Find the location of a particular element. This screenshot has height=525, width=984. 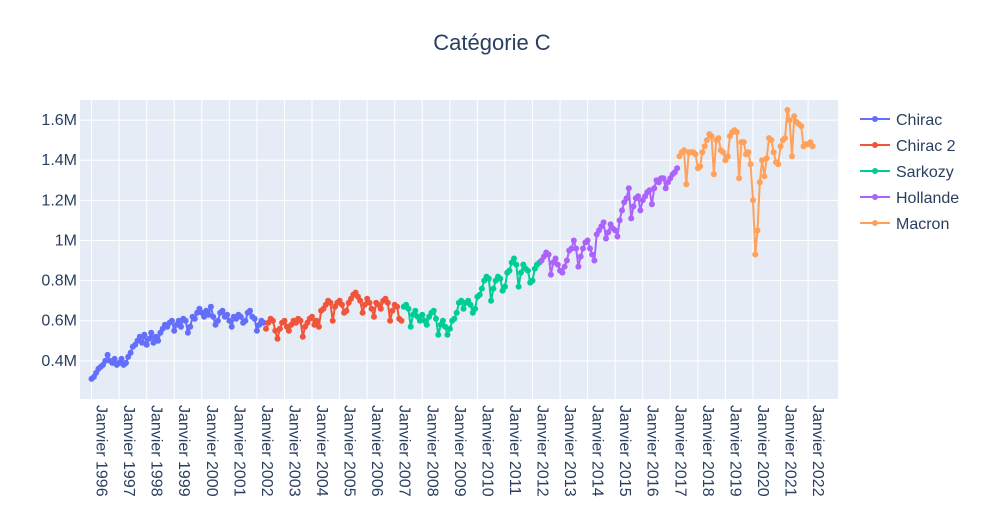

legend-item: Sarkozy is located at coordinates (907, 172).